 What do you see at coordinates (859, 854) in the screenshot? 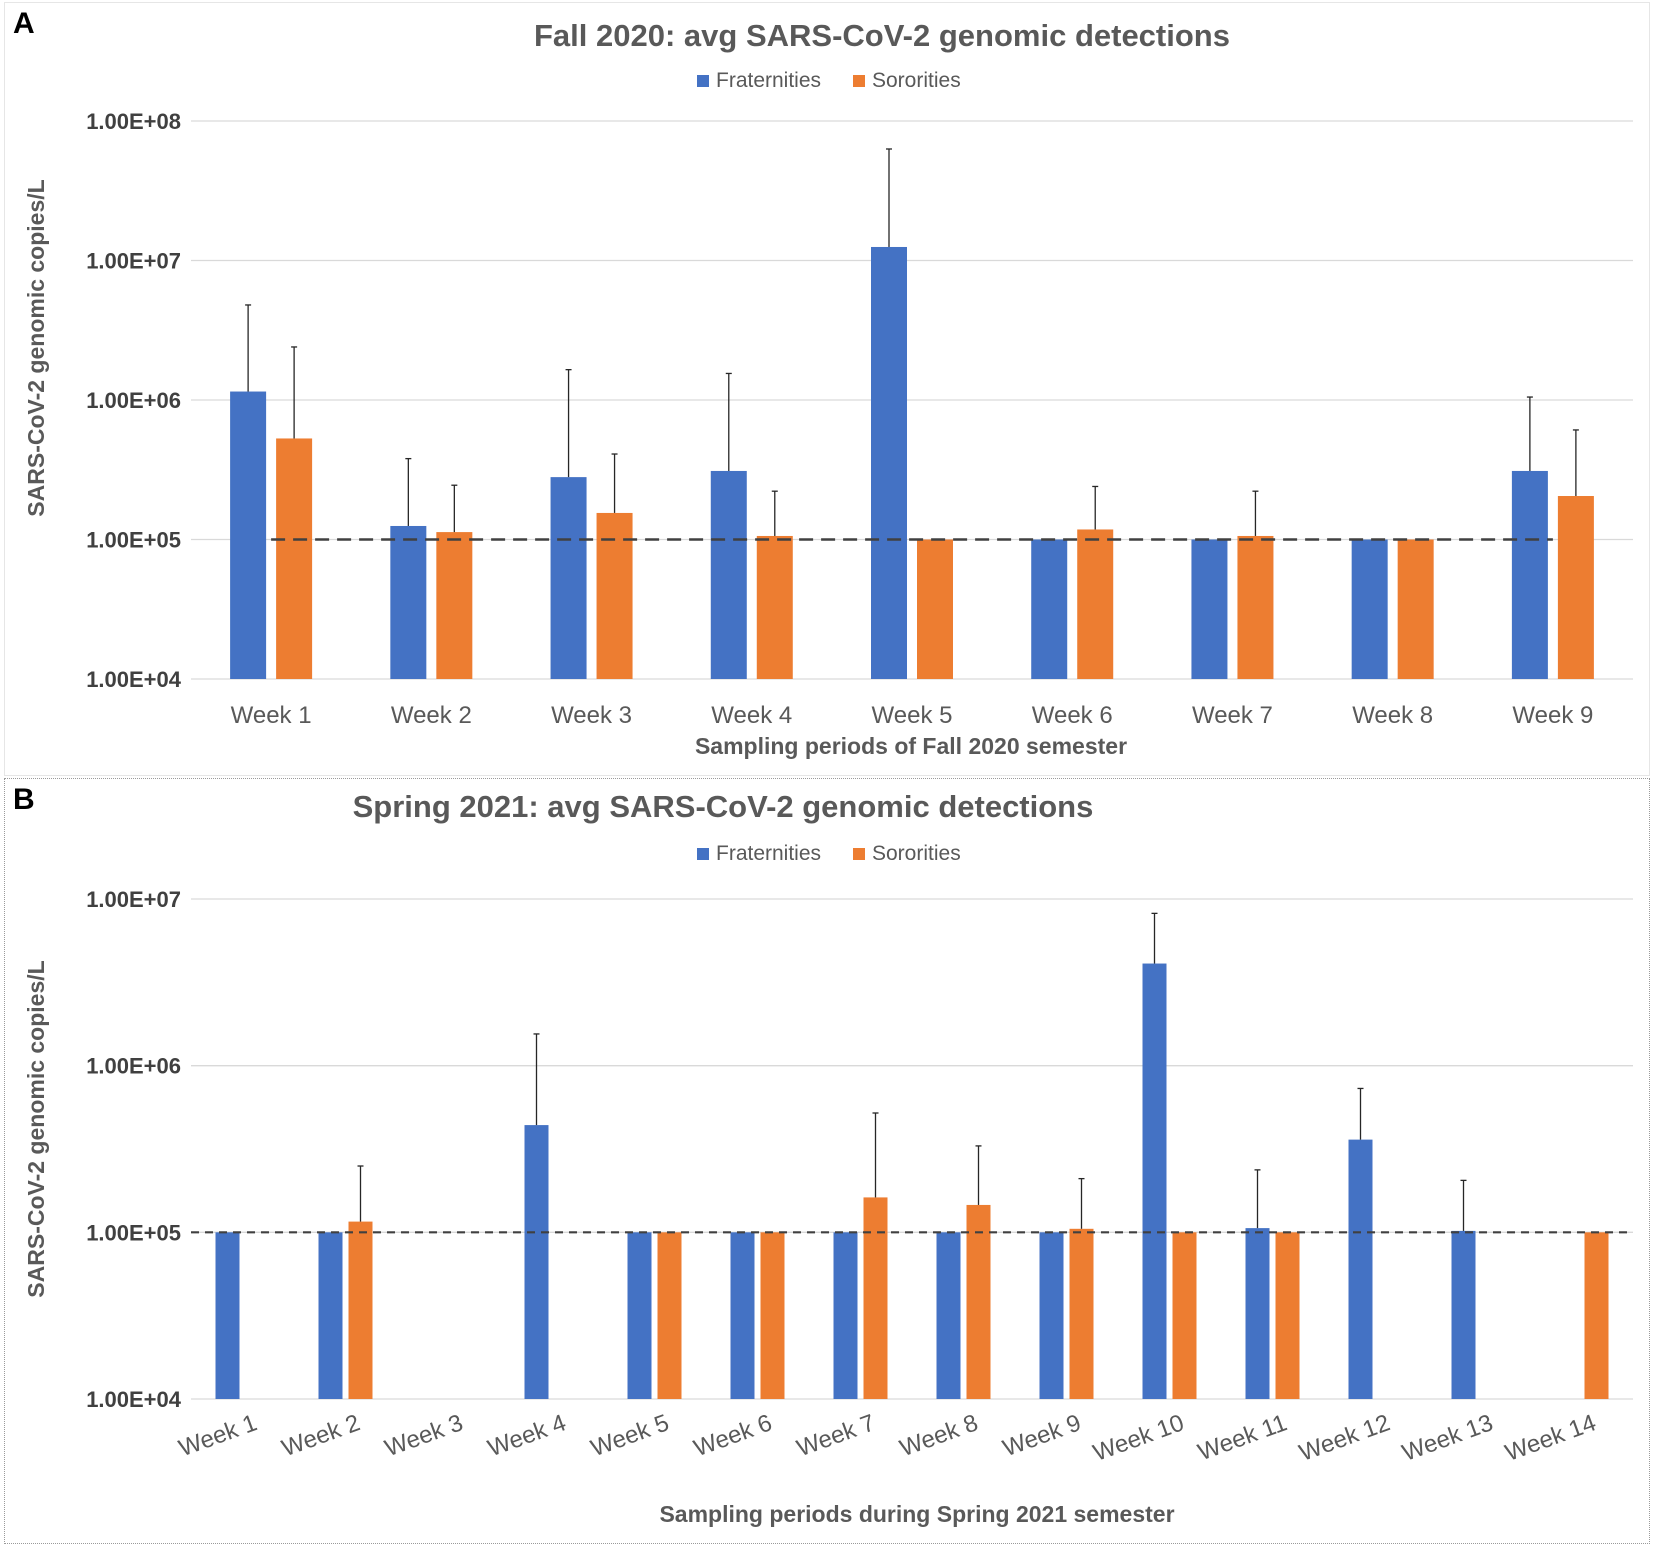
I see `legend-b-sororities-swatch` at bounding box center [859, 854].